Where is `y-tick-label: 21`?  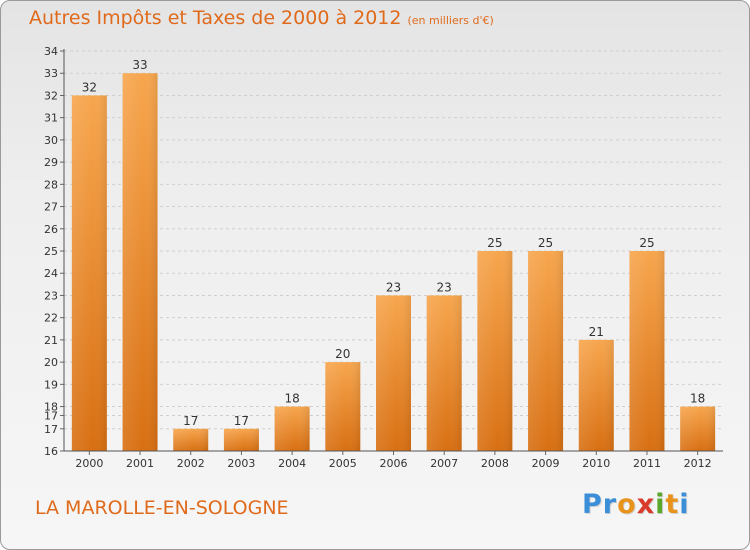
y-tick-label: 21 is located at coordinates (51, 340).